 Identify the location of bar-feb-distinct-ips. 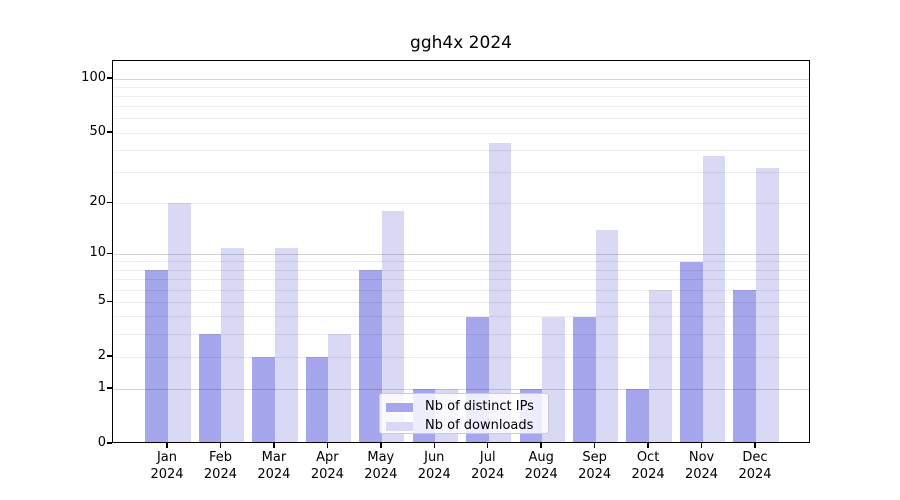
(210, 388).